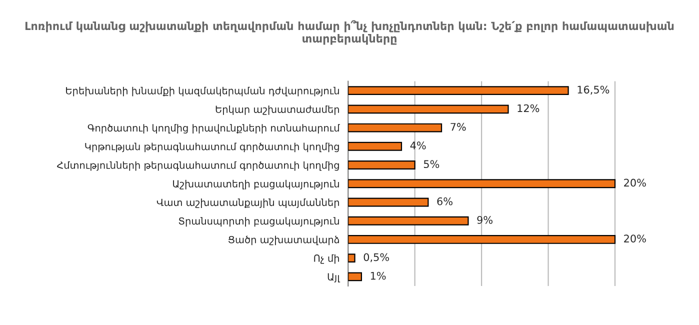 This screenshot has height=325, width=699. Describe the element at coordinates (484, 220) in the screenshot. I see `data-label: 9%` at that location.